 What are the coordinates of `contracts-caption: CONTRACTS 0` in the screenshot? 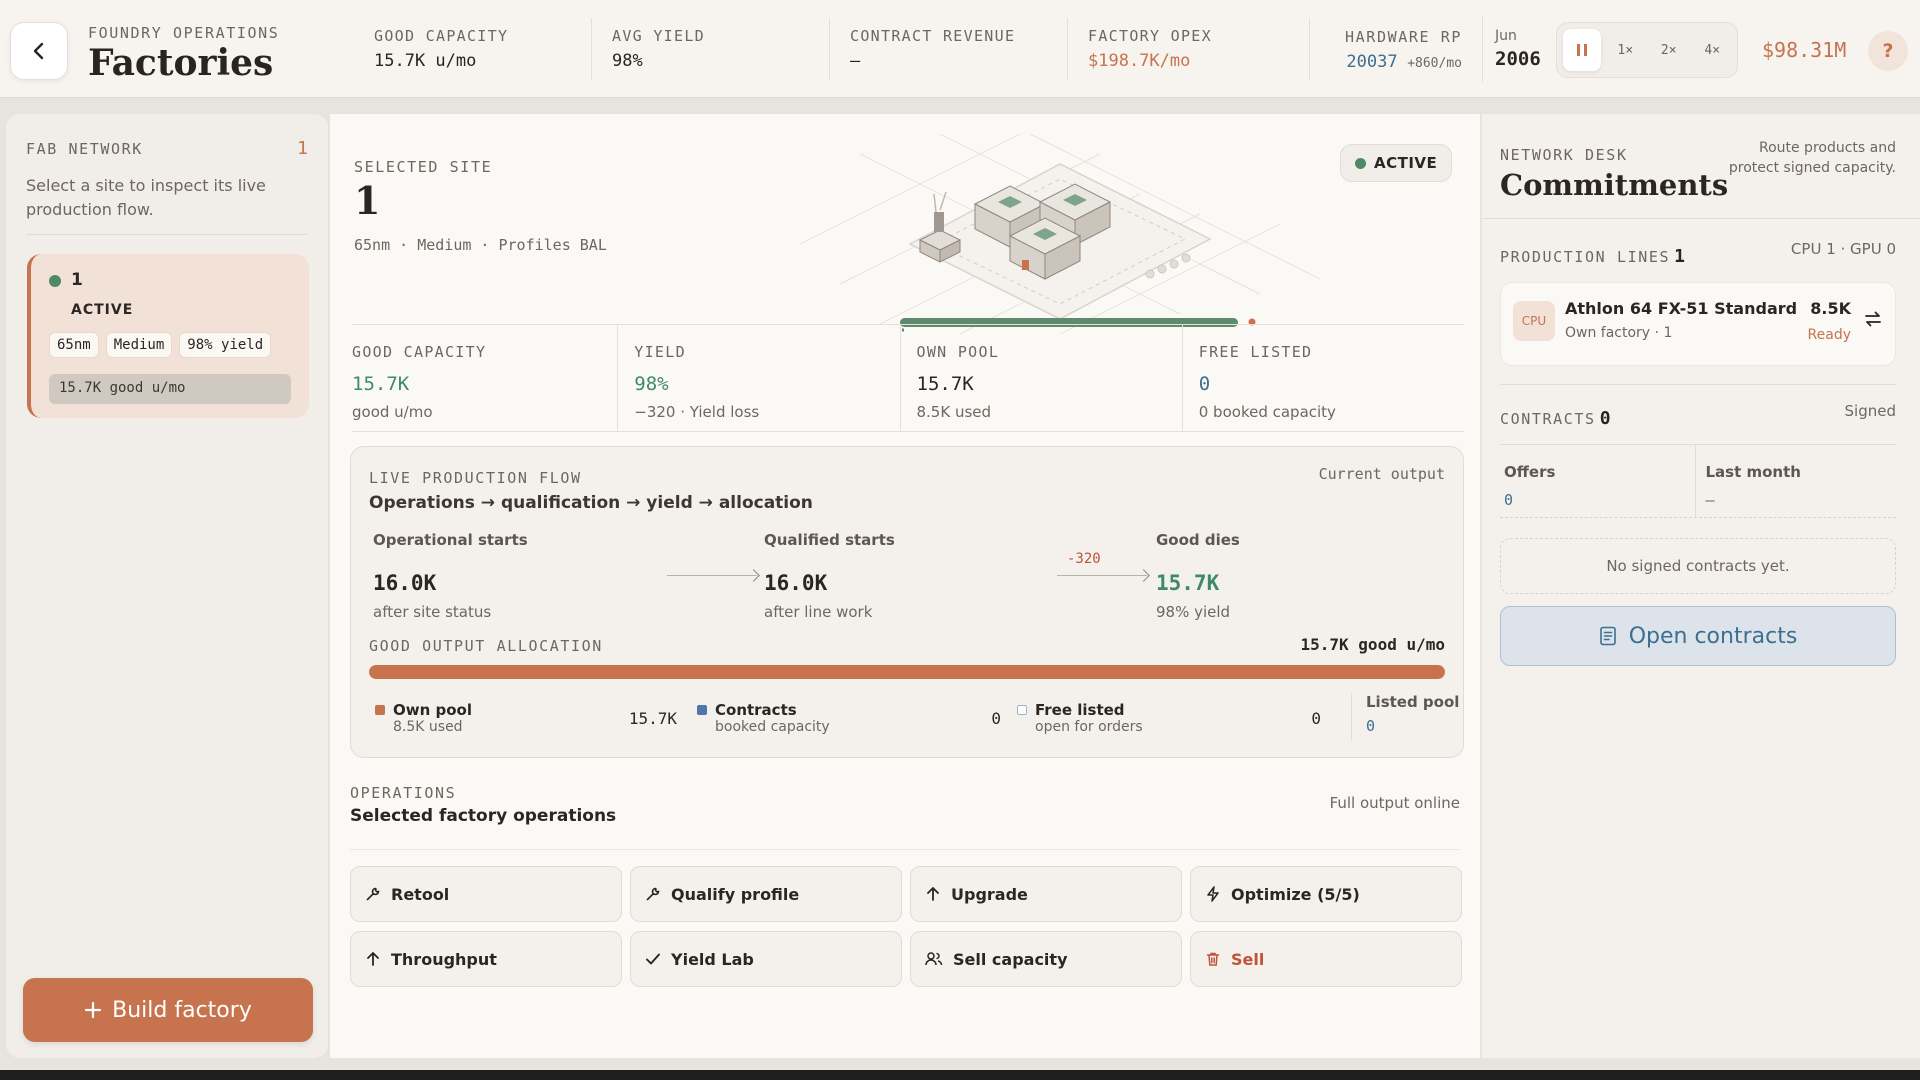 It's located at (1556, 418).